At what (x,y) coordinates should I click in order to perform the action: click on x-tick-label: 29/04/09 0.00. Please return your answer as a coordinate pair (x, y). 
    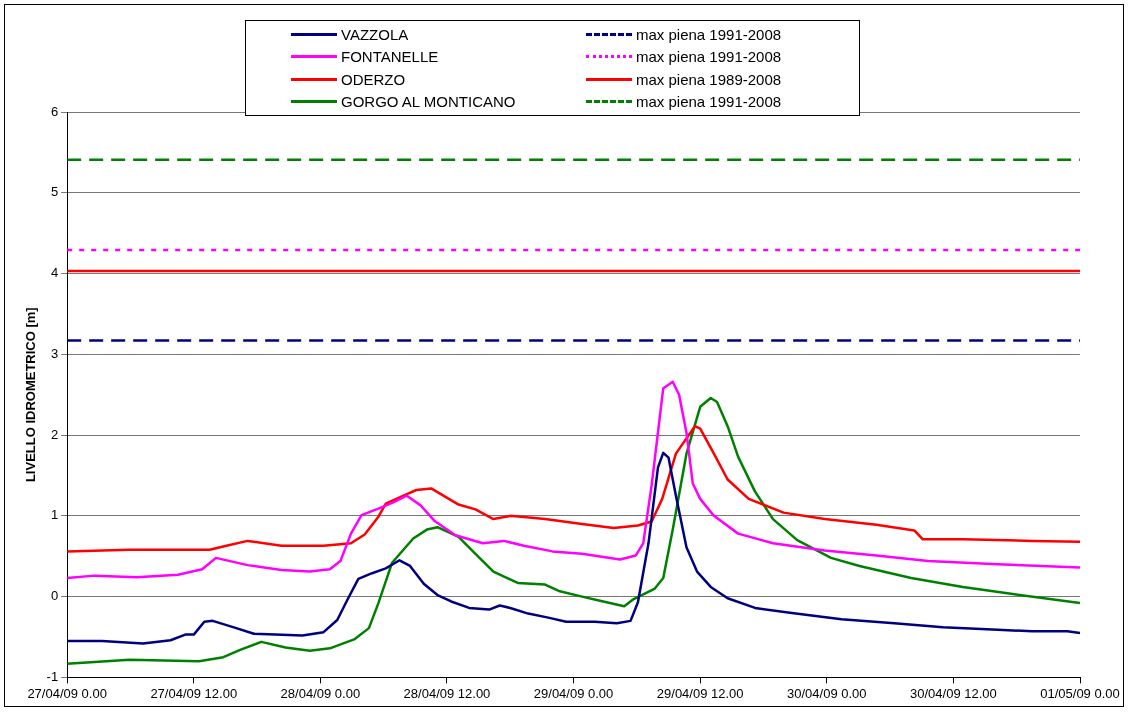
    Looking at the image, I should click on (573, 693).